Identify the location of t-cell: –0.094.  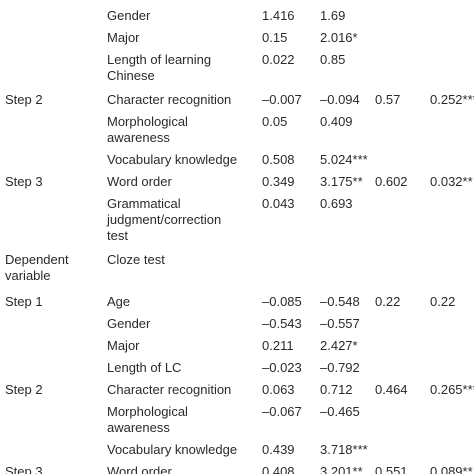
(340, 99).